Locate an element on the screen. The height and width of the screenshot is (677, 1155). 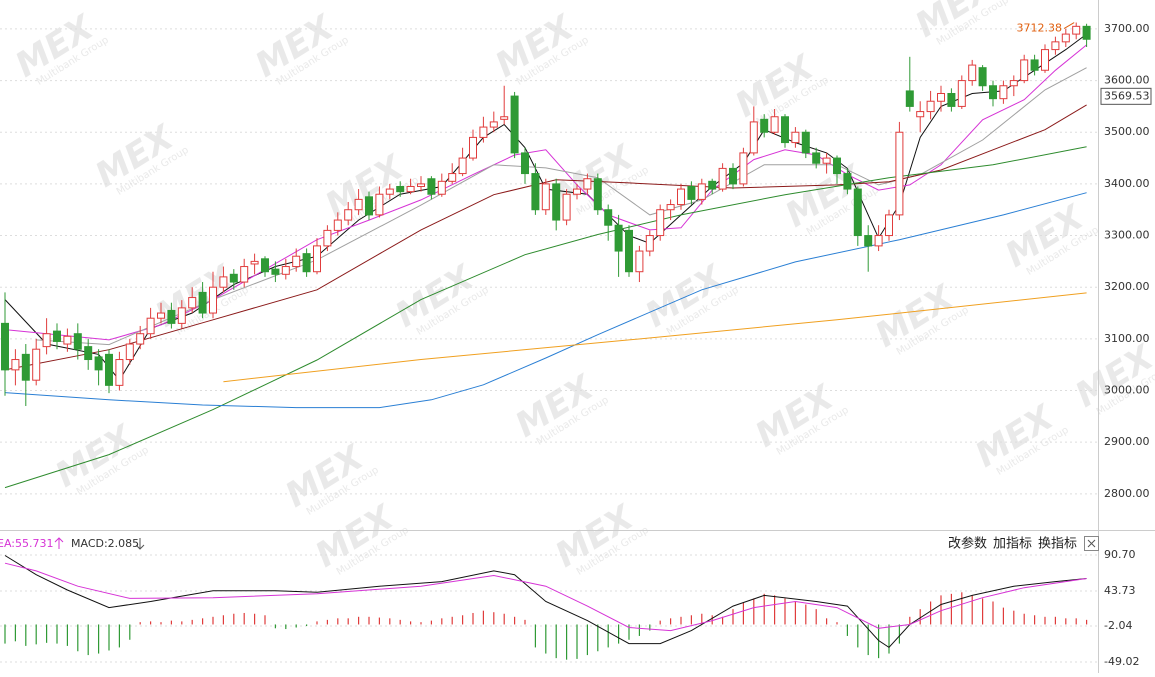
y-tick-label: 3700.00 is located at coordinates (1127, 28).